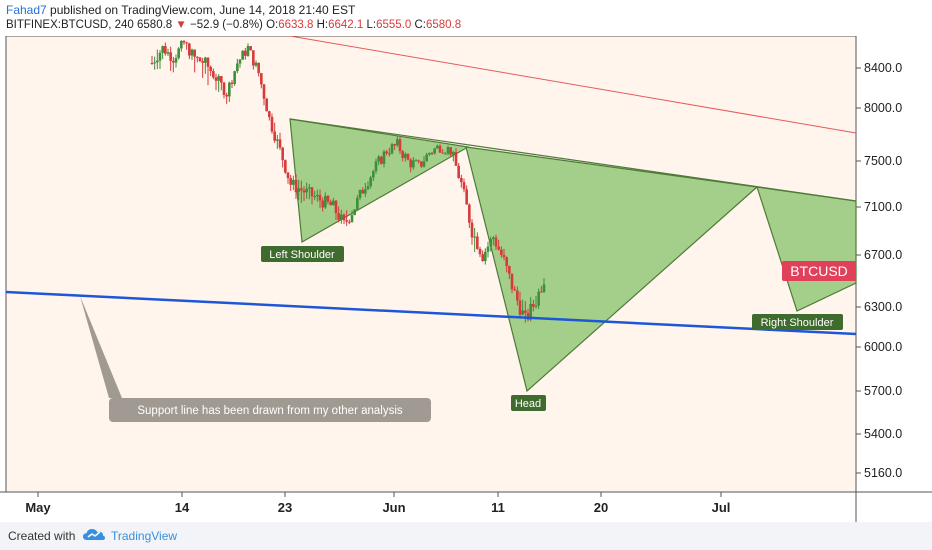 The width and height of the screenshot is (932, 550). Describe the element at coordinates (883, 347) in the screenshot. I see `y-tick-label: 6000.0` at that location.